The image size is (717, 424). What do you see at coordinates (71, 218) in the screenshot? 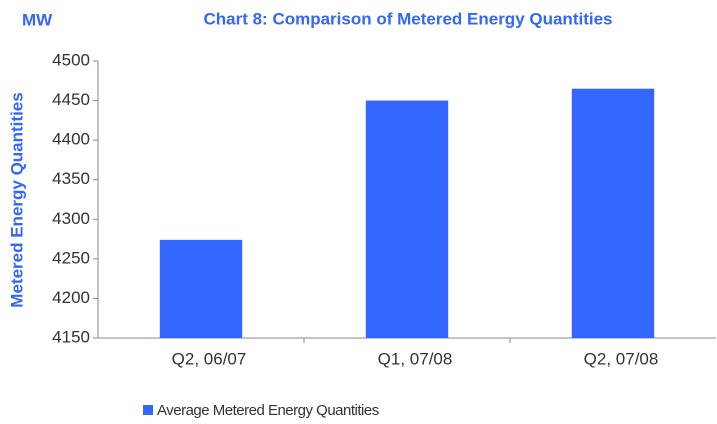
I see `y-tick-label: 4300` at bounding box center [71, 218].